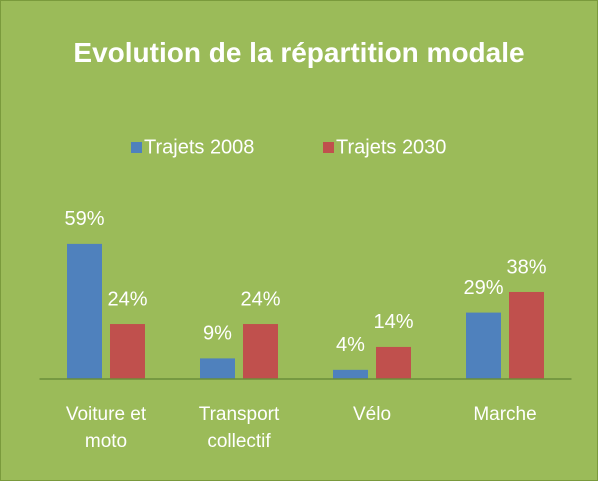 Image resolution: width=598 pixels, height=481 pixels. Describe the element at coordinates (526, 267) in the screenshot. I see `data-label: 38%` at that location.